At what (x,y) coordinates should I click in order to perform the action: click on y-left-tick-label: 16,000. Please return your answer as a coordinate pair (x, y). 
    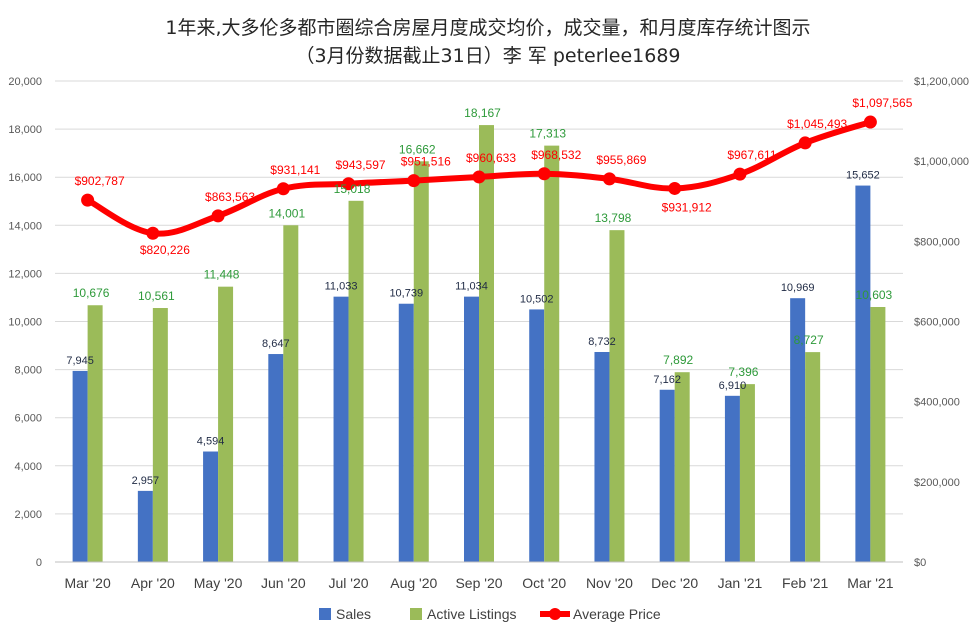
    Looking at the image, I should click on (25, 178).